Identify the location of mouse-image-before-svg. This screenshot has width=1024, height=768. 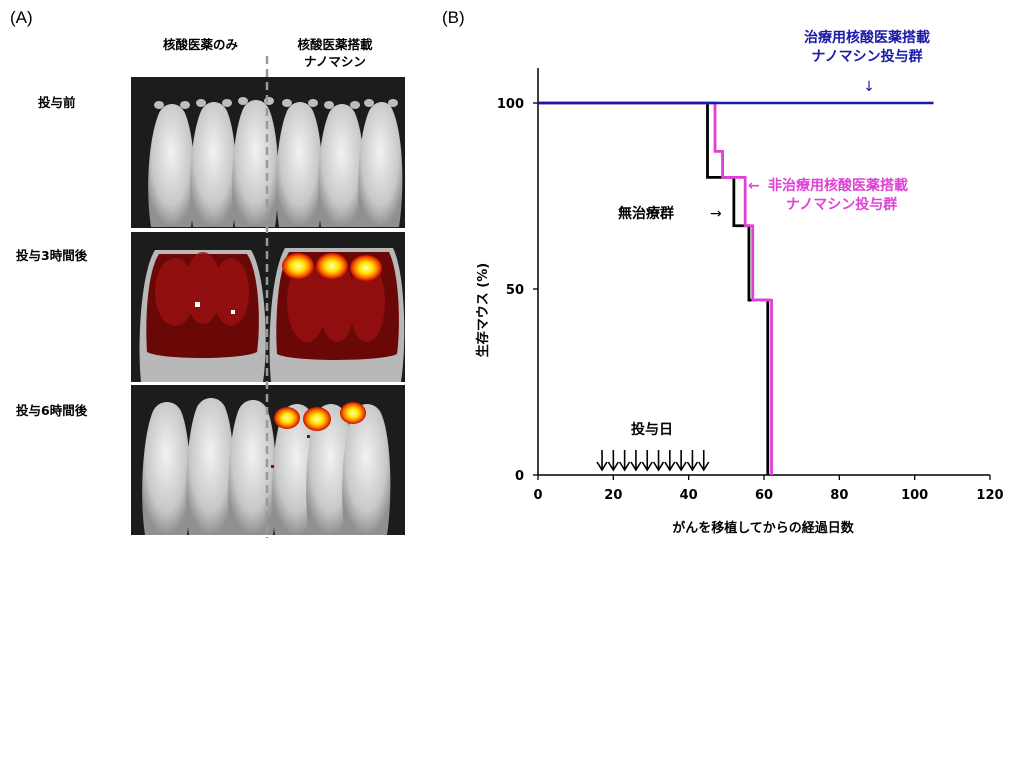
(275, 162).